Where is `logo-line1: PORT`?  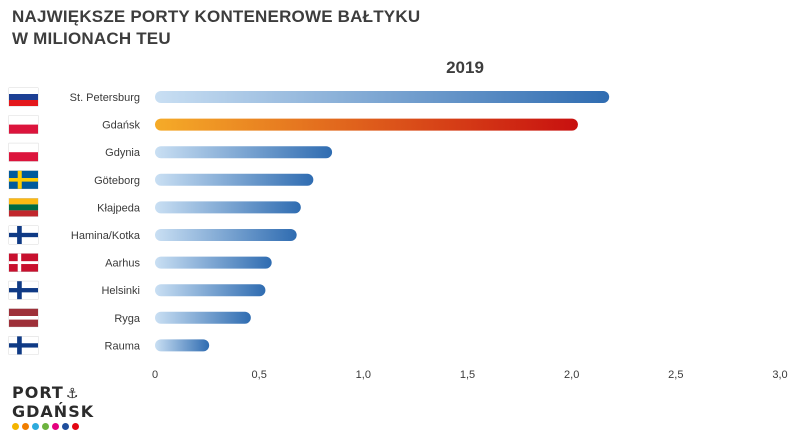 logo-line1: PORT is located at coordinates (38, 392).